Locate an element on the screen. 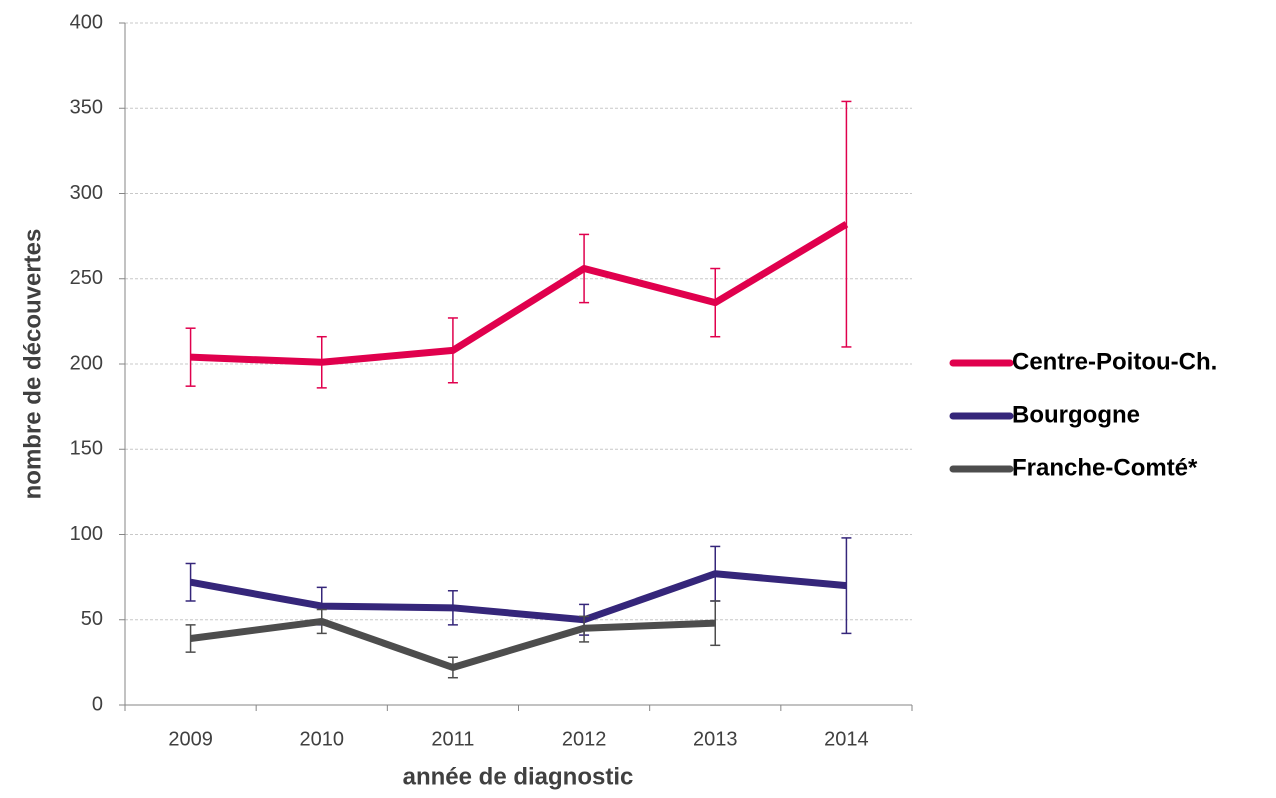 The height and width of the screenshot is (798, 1276). x-tick-label: 2014 is located at coordinates (846, 739).